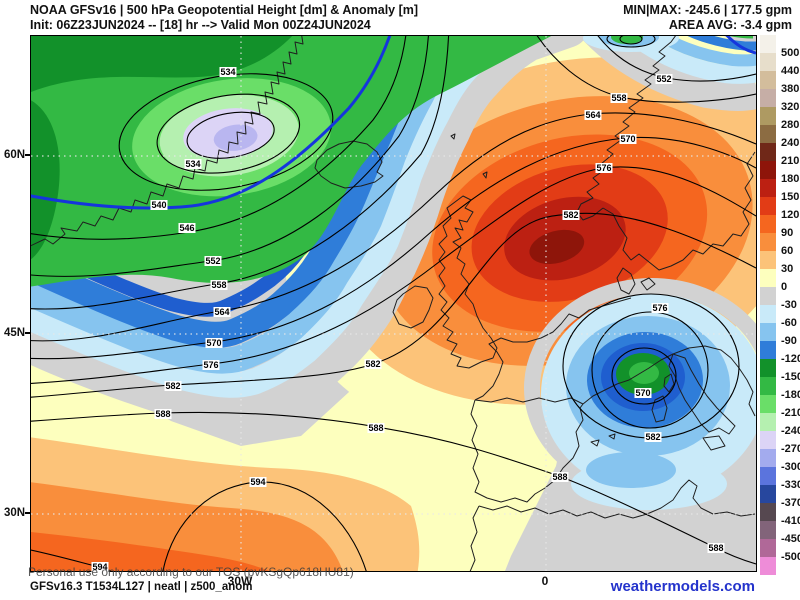 The image size is (800, 600). I want to click on colorbar-label: -300, so click(790, 467).